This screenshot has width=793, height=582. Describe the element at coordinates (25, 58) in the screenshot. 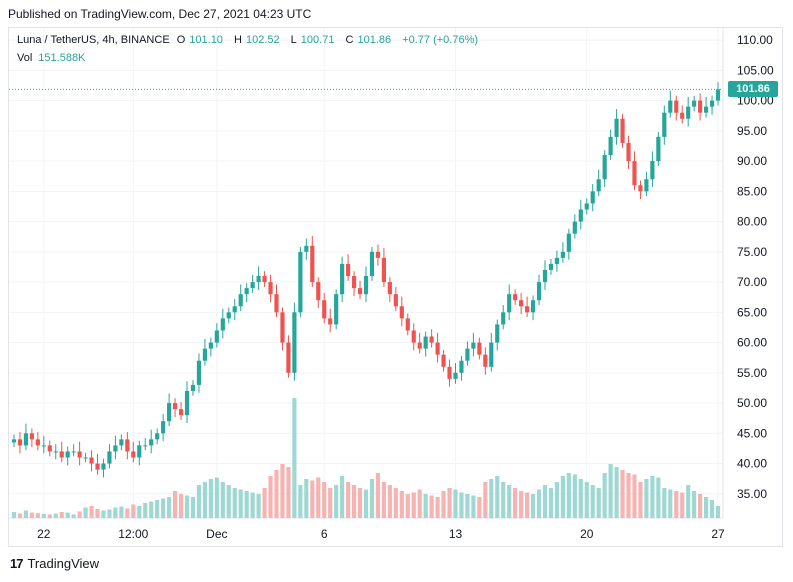

I see `volume-label: Vol` at that location.